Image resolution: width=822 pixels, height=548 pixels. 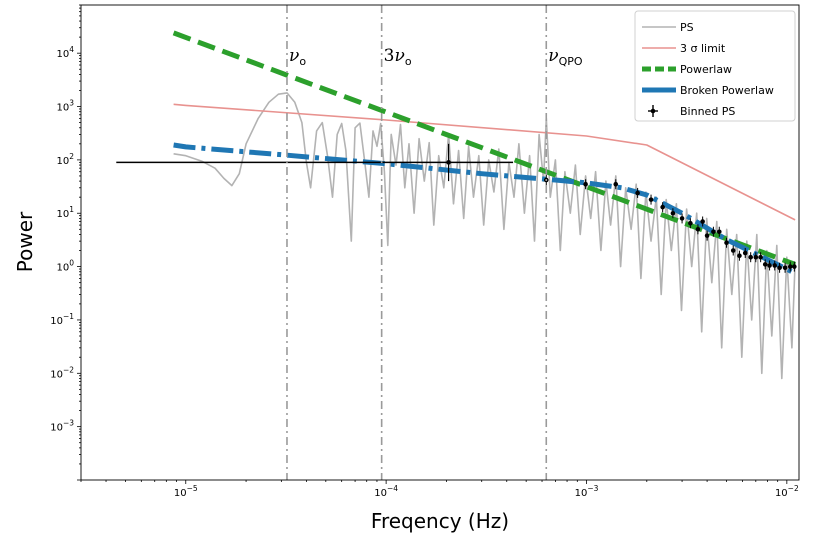 What do you see at coordinates (186, 491) in the screenshot?
I see `x-tick-label: 10⁻⁵` at bounding box center [186, 491].